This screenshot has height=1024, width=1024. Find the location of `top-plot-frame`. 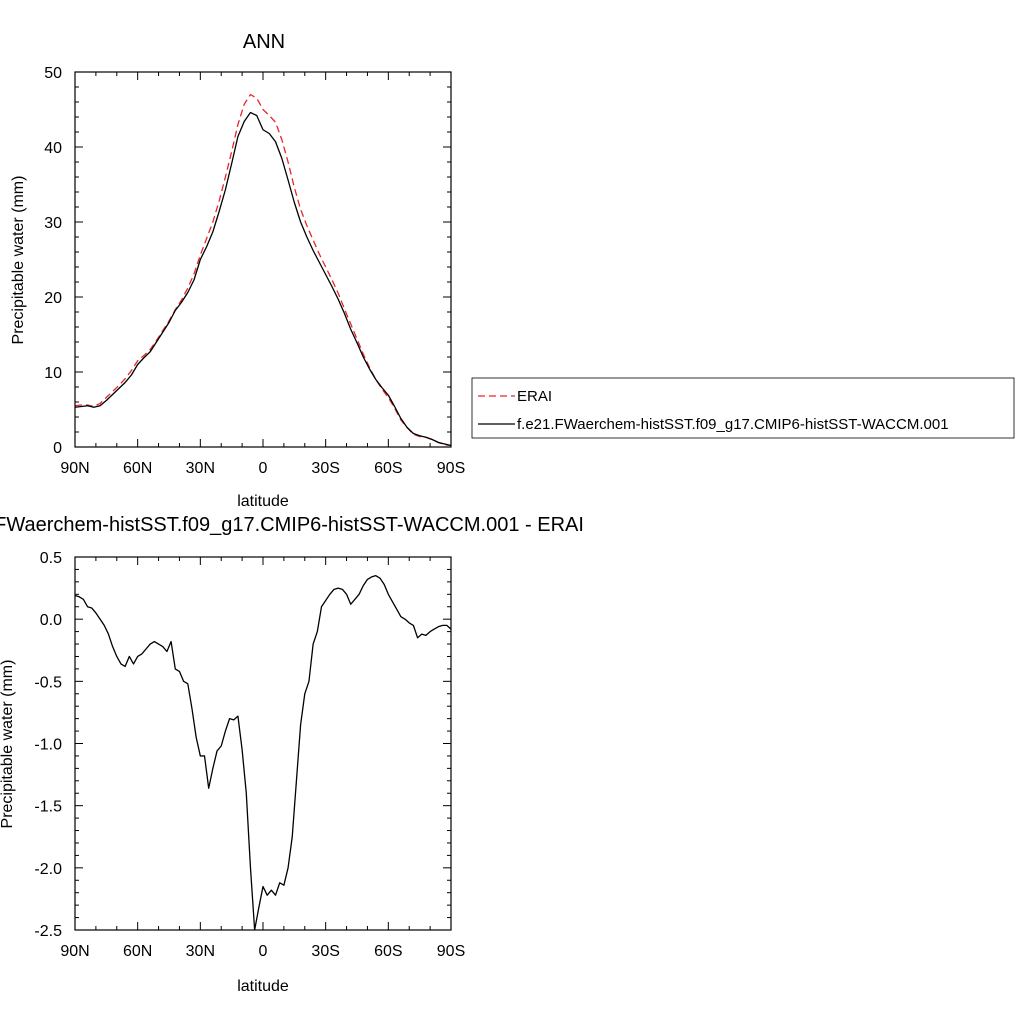

top-plot-frame is located at coordinates (263, 259).